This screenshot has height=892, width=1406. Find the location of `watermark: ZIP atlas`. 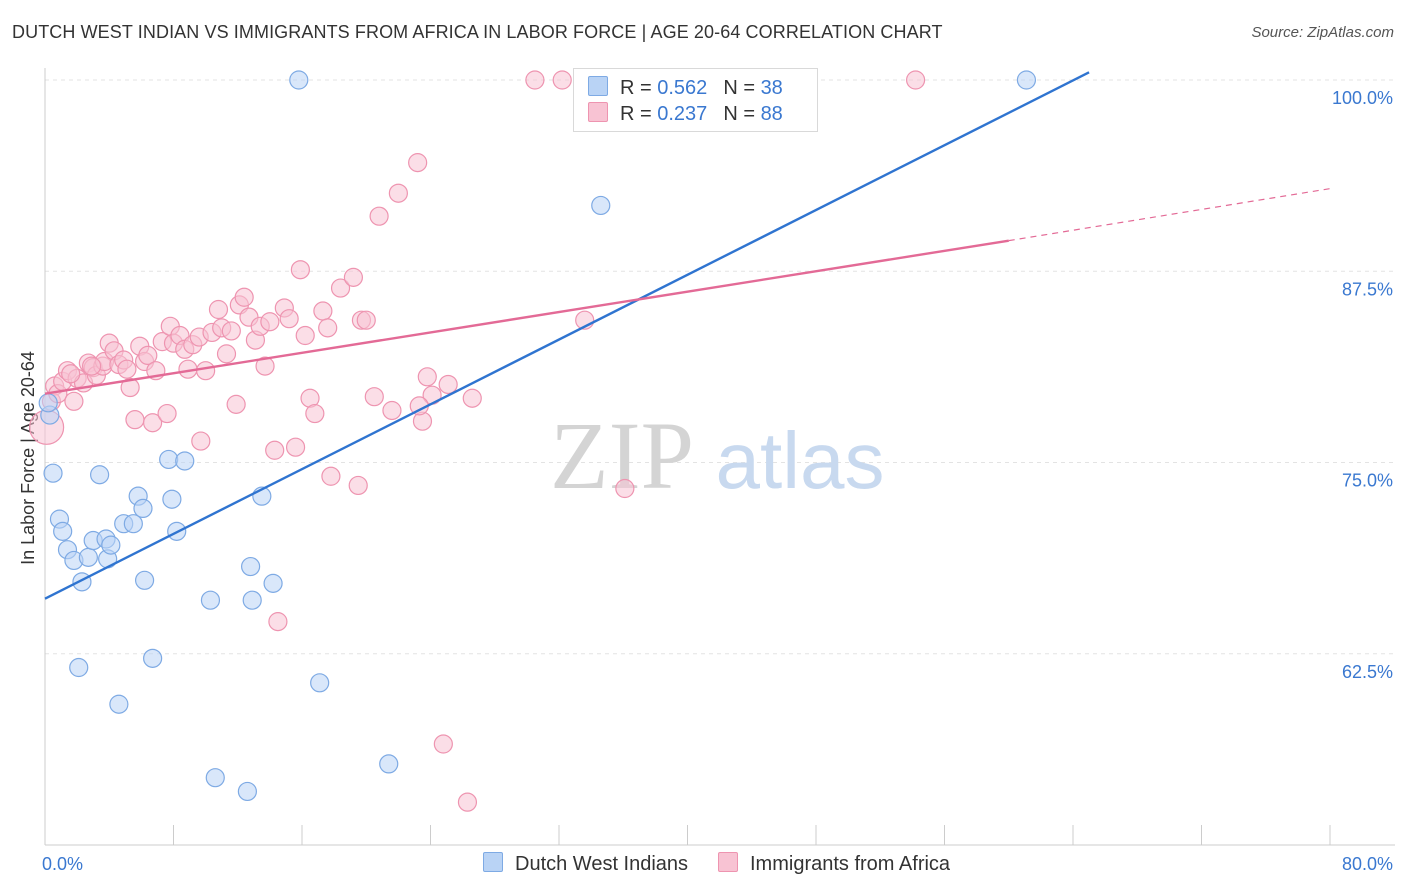

watermark: ZIP atlas is located at coordinates (717, 455).